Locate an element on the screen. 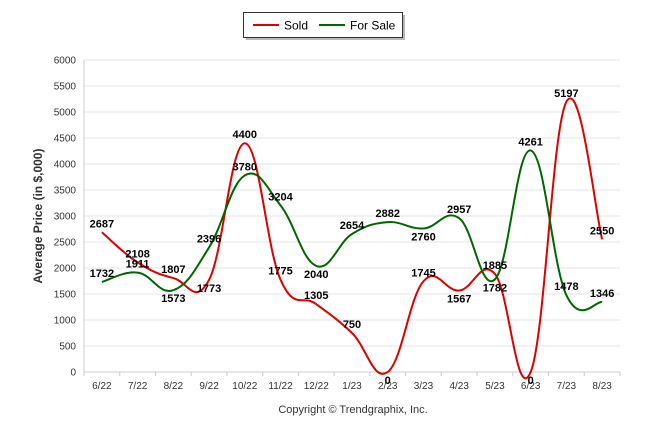 Image resolution: width=646 pixels, height=434 pixels. sold-data-label: 750 is located at coordinates (352, 325).